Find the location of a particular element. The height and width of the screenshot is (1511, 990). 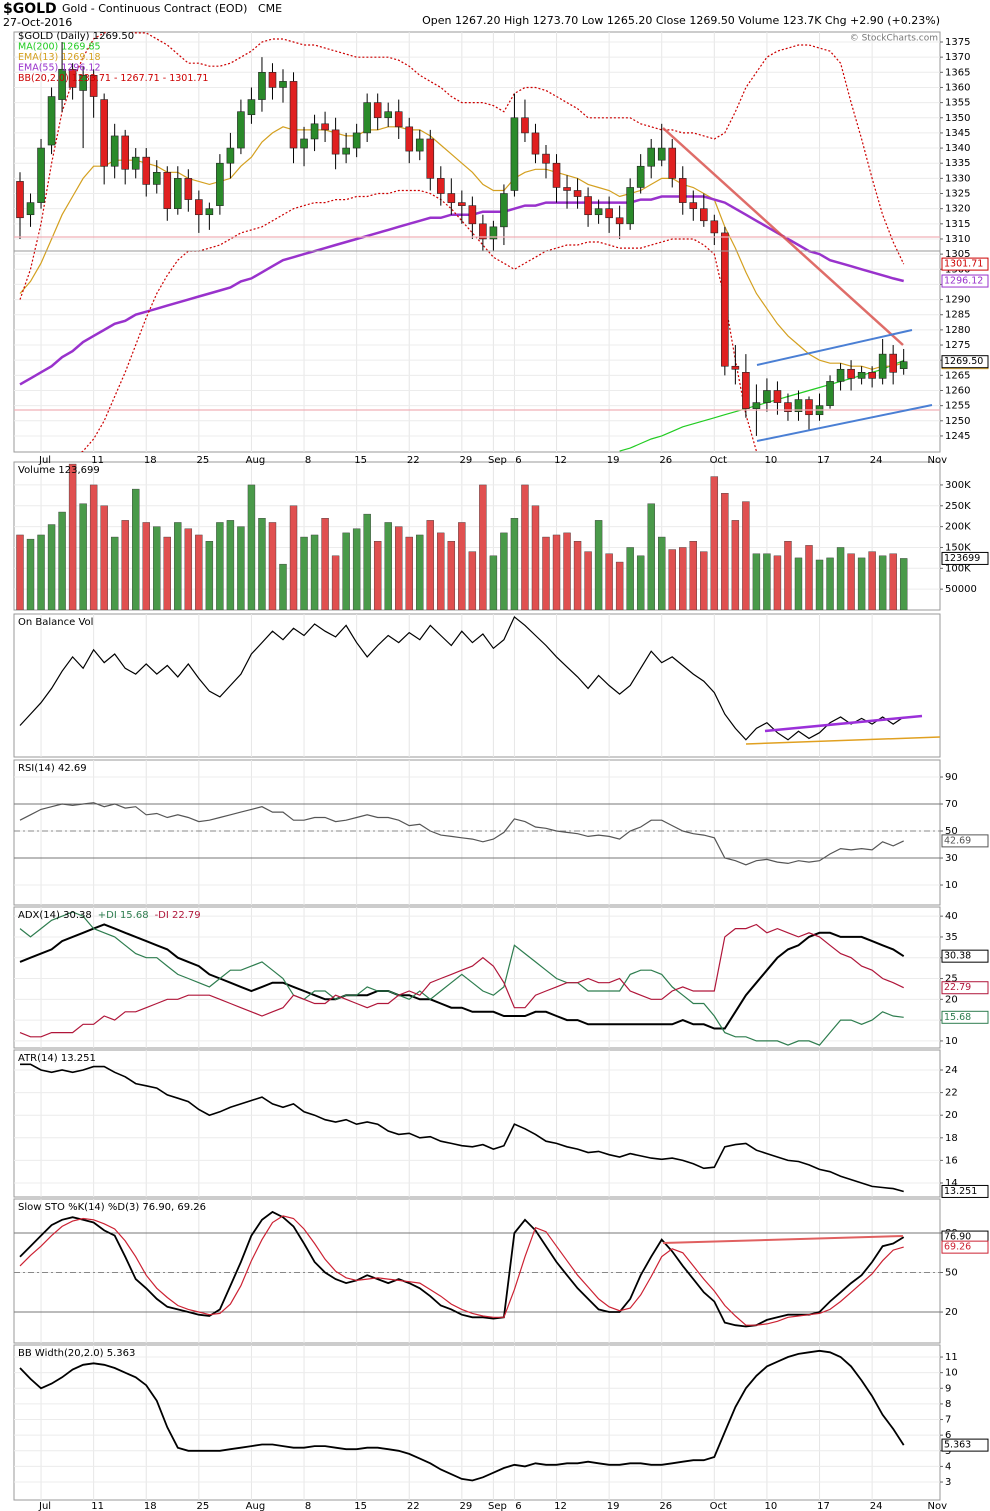

y-tick-label: 18 is located at coordinates (951, 1138).